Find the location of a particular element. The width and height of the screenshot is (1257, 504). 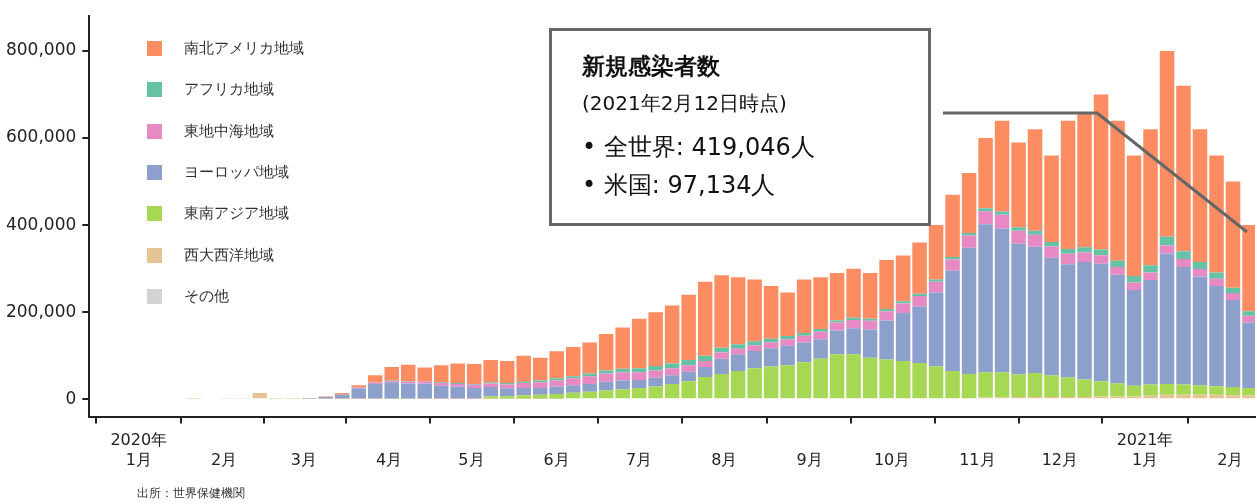

x-tick-label: 4月 is located at coordinates (389, 459).